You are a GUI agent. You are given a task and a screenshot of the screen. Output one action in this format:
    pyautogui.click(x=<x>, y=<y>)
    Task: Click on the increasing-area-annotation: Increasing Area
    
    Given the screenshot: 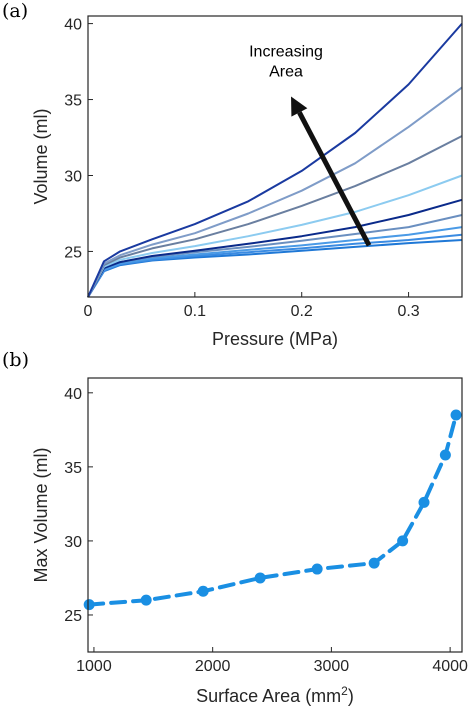 What is the action you would take?
    pyautogui.click(x=310, y=145)
    